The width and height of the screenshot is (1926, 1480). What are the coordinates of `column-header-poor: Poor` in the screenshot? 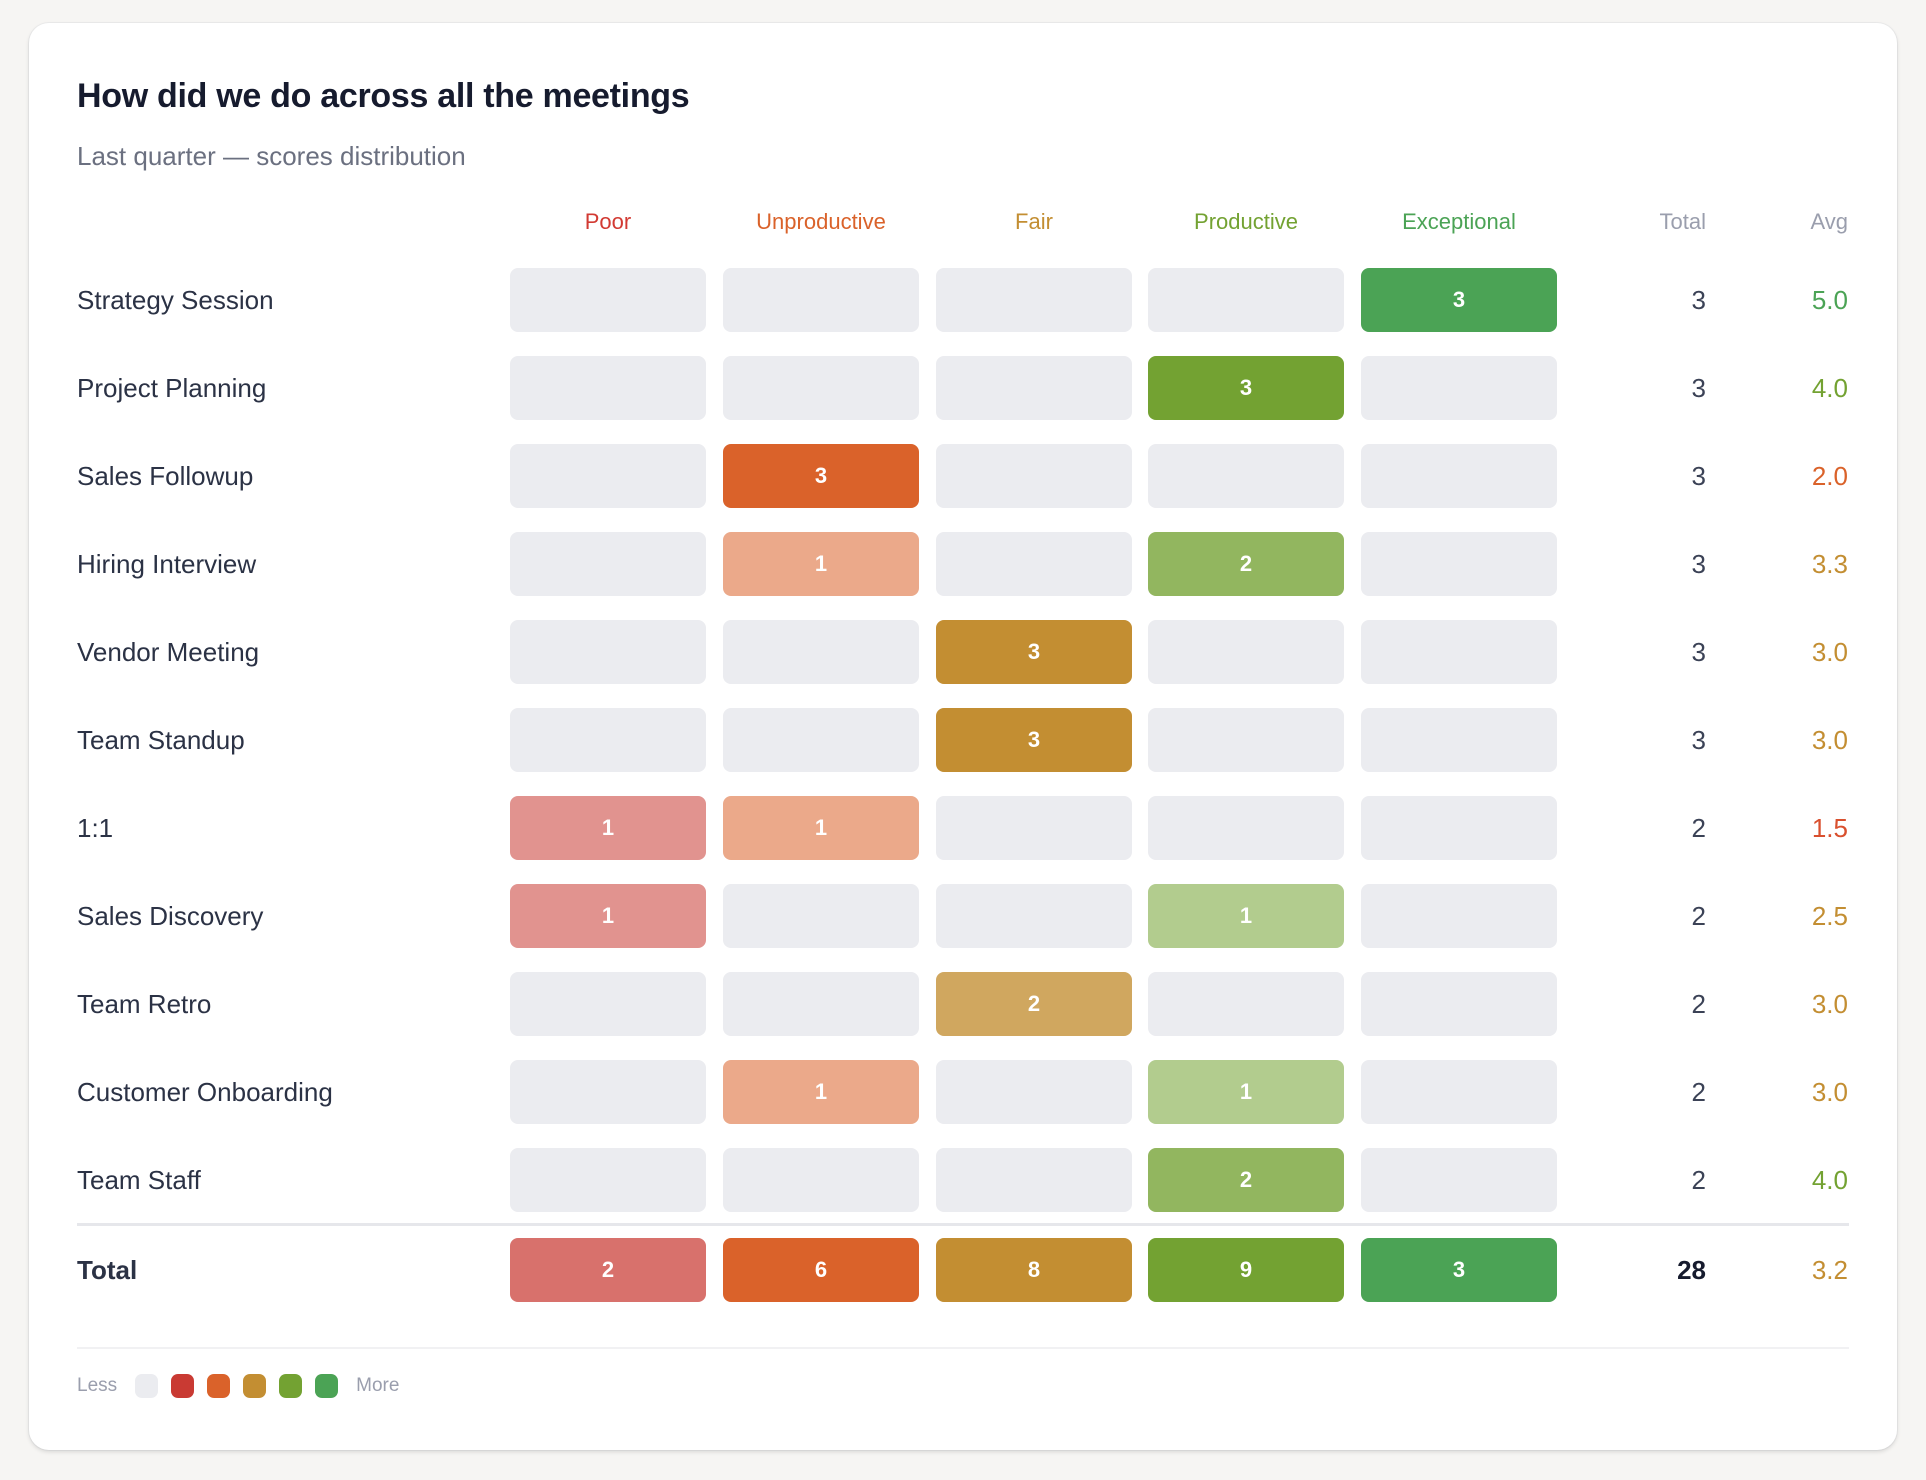 It's located at (608, 221).